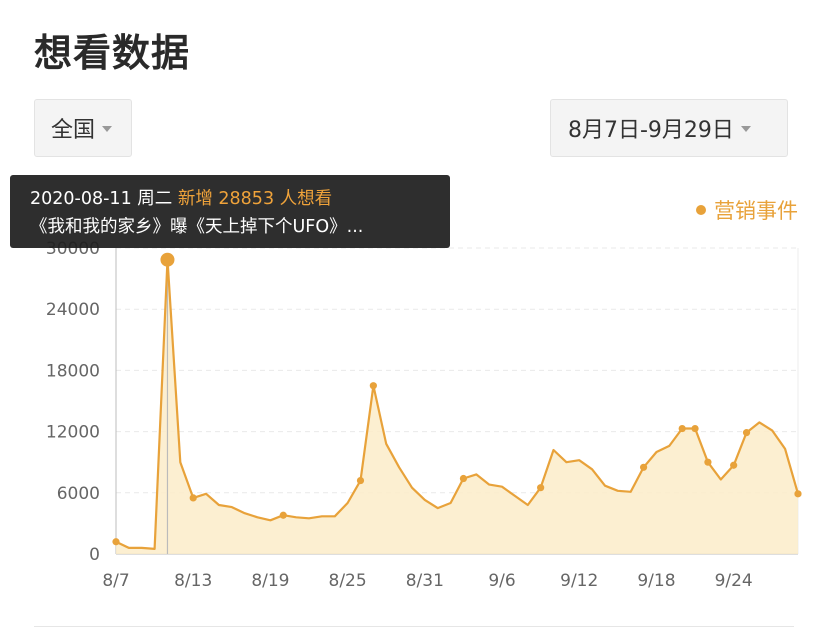 The image size is (828, 631). I want to click on y-tick-label: 18000, so click(73, 371).